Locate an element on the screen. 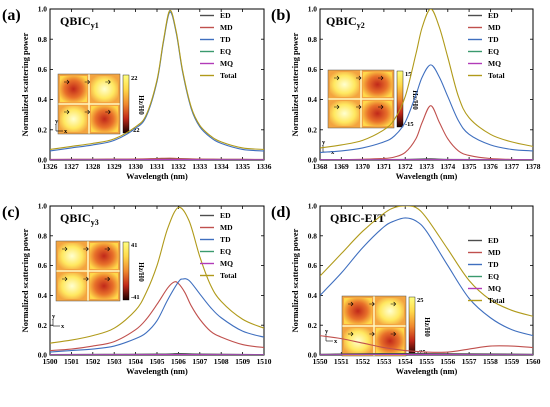 The width and height of the screenshot is (550, 407). x-tick-label: 1373 is located at coordinates (426, 166).